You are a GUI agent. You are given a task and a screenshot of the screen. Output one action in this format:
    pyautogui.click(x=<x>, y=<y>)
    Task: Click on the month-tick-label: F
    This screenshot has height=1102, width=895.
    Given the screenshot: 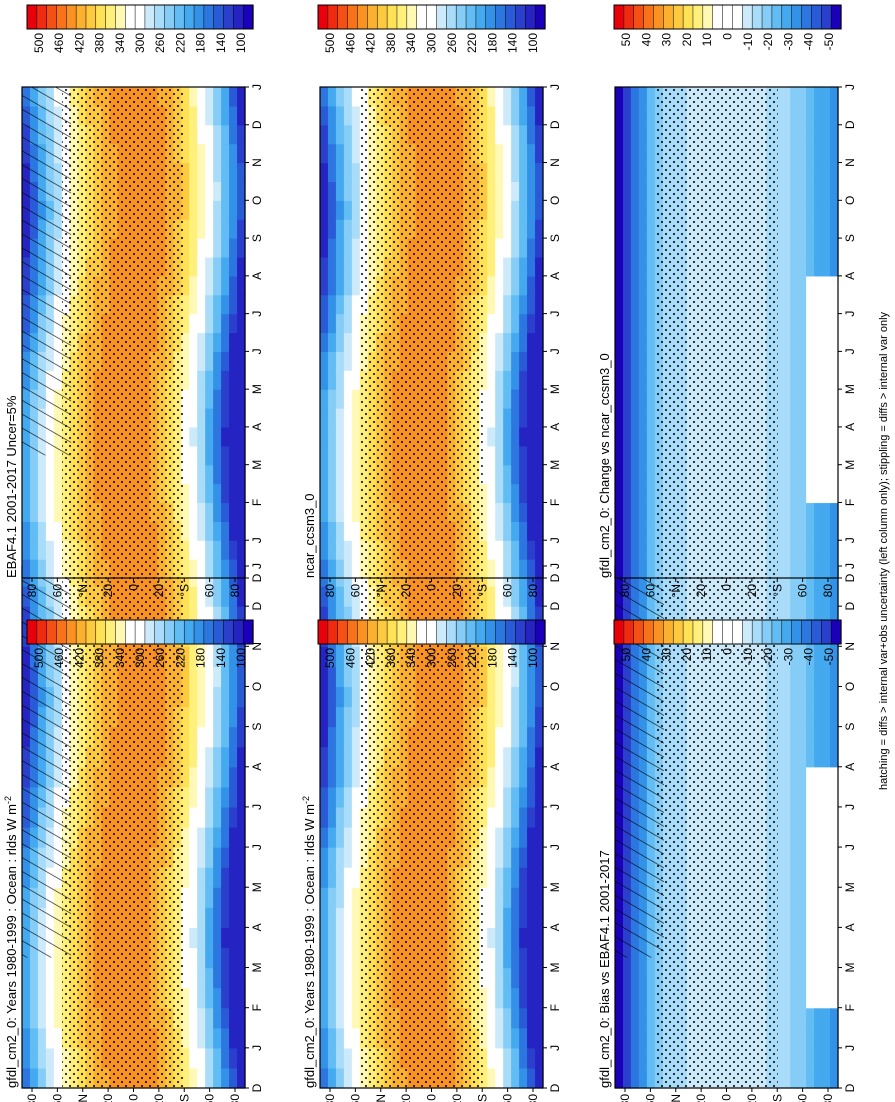 What is the action you would take?
    pyautogui.click(x=257, y=1007)
    